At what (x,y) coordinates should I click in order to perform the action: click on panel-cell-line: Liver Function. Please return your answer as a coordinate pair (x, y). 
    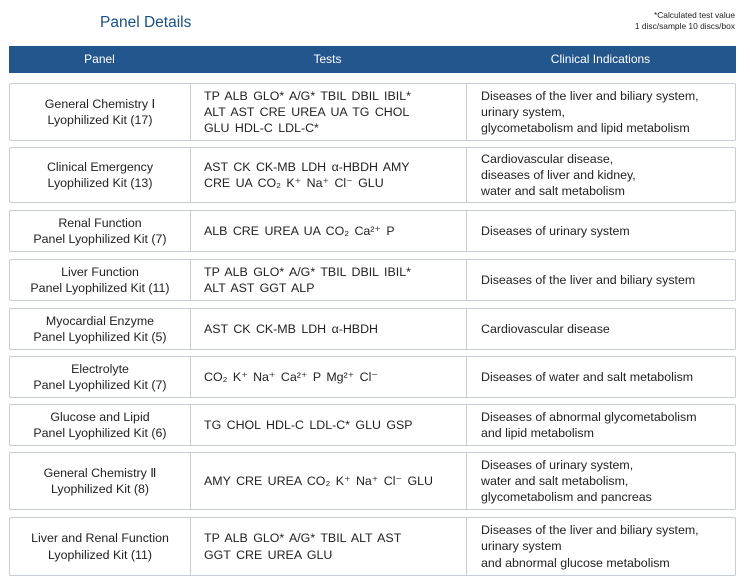
    Looking at the image, I should click on (100, 271).